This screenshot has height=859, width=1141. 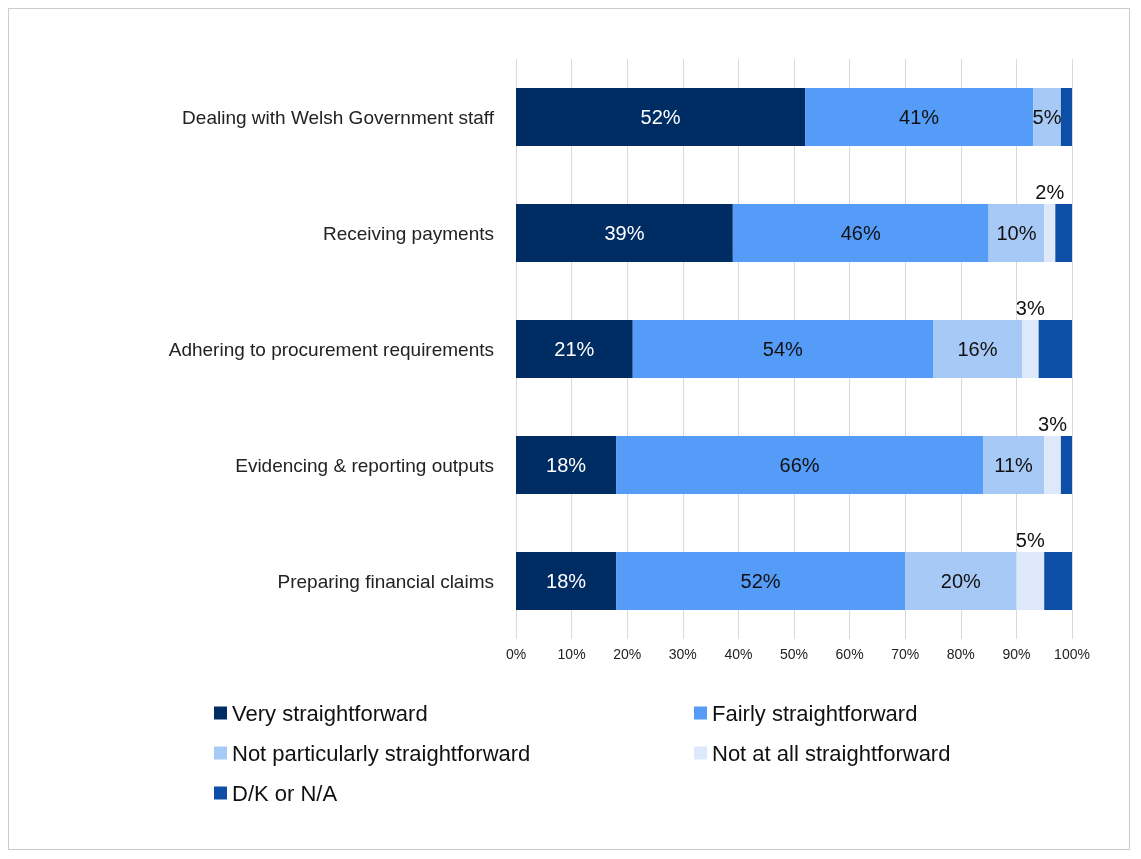 I want to click on data-label: 39%, so click(x=624, y=233).